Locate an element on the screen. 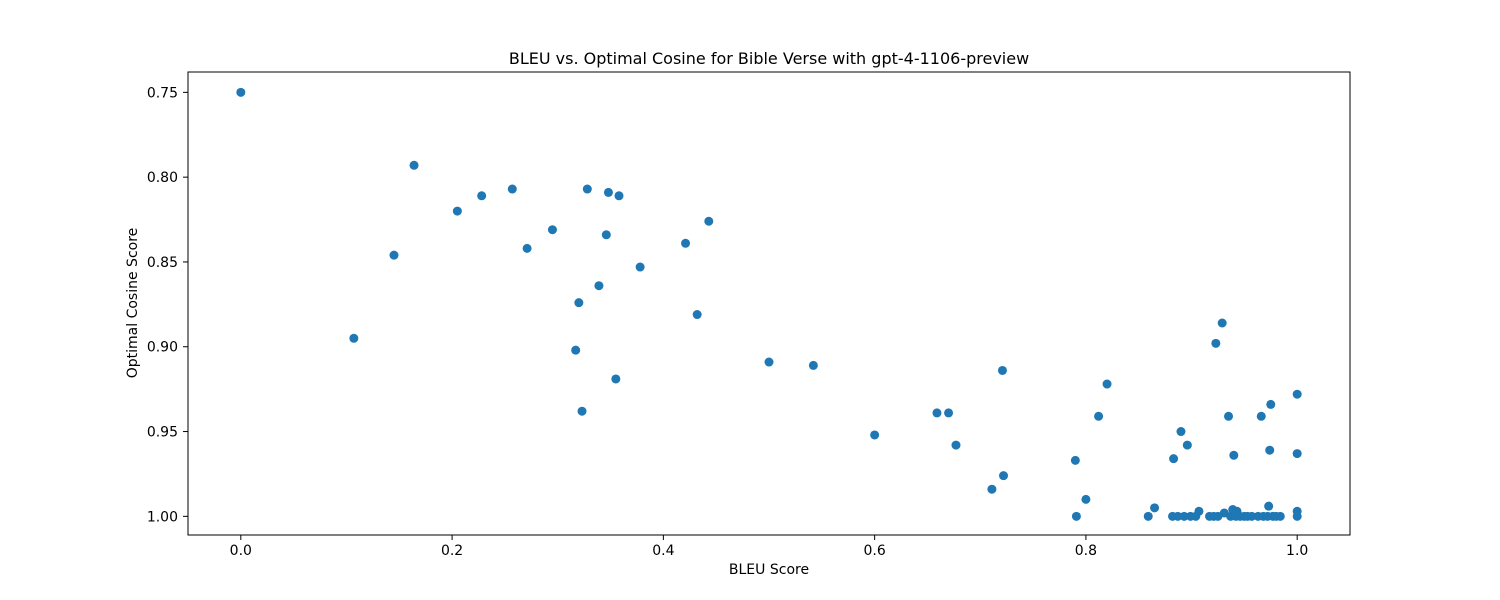 This screenshot has width=1500, height=600. y-tick-label: 0.85 is located at coordinates (162, 263).